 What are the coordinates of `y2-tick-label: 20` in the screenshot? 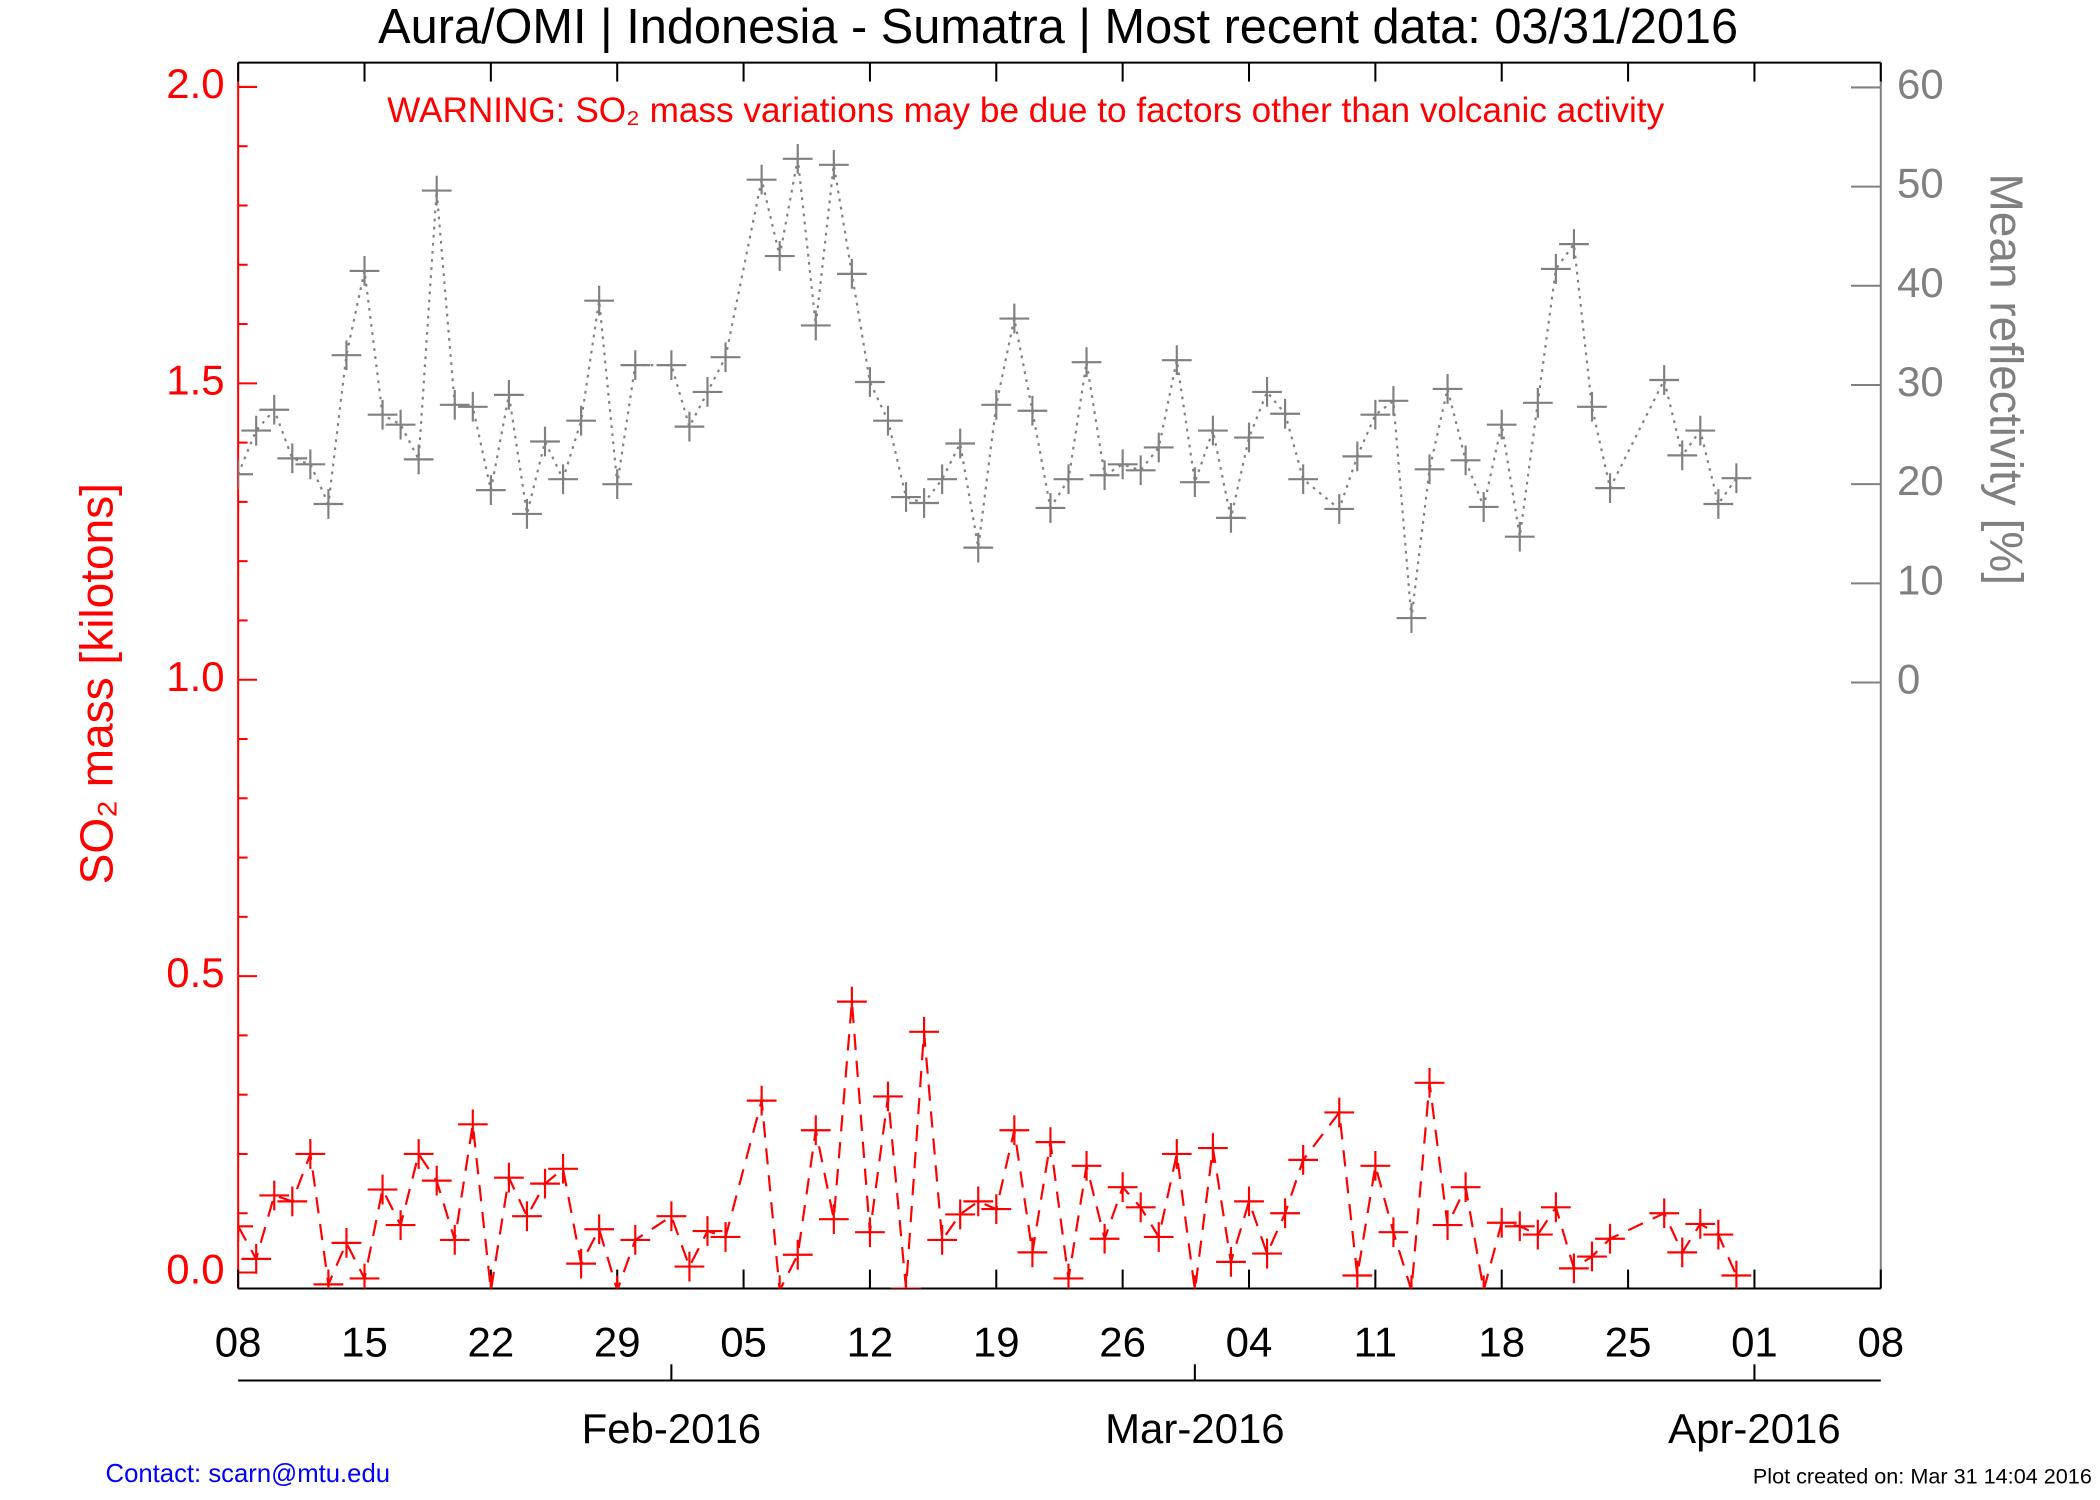 It's located at (1920, 480).